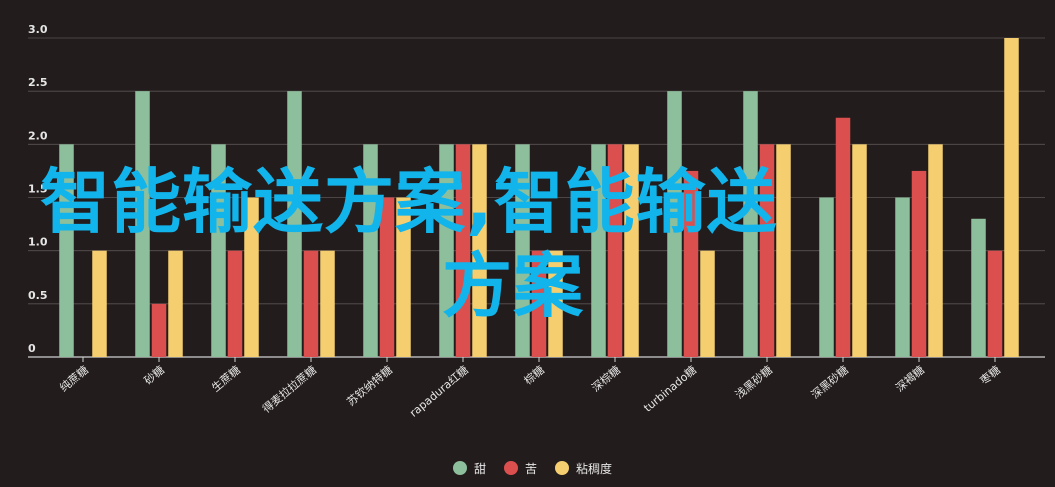 The image size is (1055, 487). I want to click on y-tick-label: 3.0, so click(38, 29).